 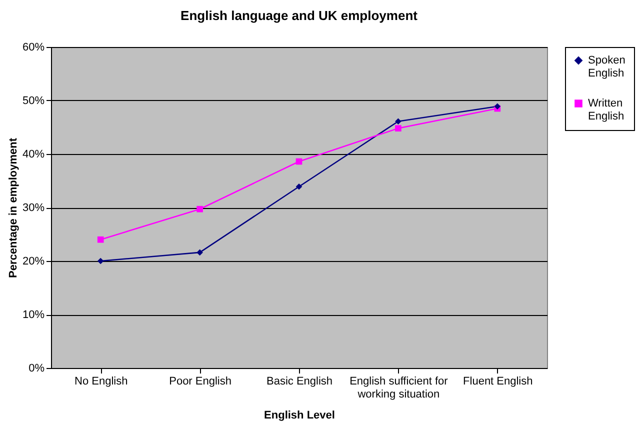 I want to click on legend-label: Written English, so click(x=606, y=110).